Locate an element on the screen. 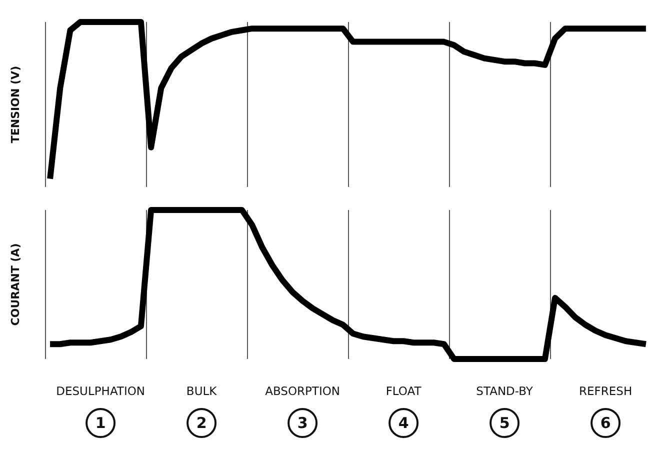 This screenshot has height=452, width=651. x-tick-label: DESULPHATION is located at coordinates (100, 391).